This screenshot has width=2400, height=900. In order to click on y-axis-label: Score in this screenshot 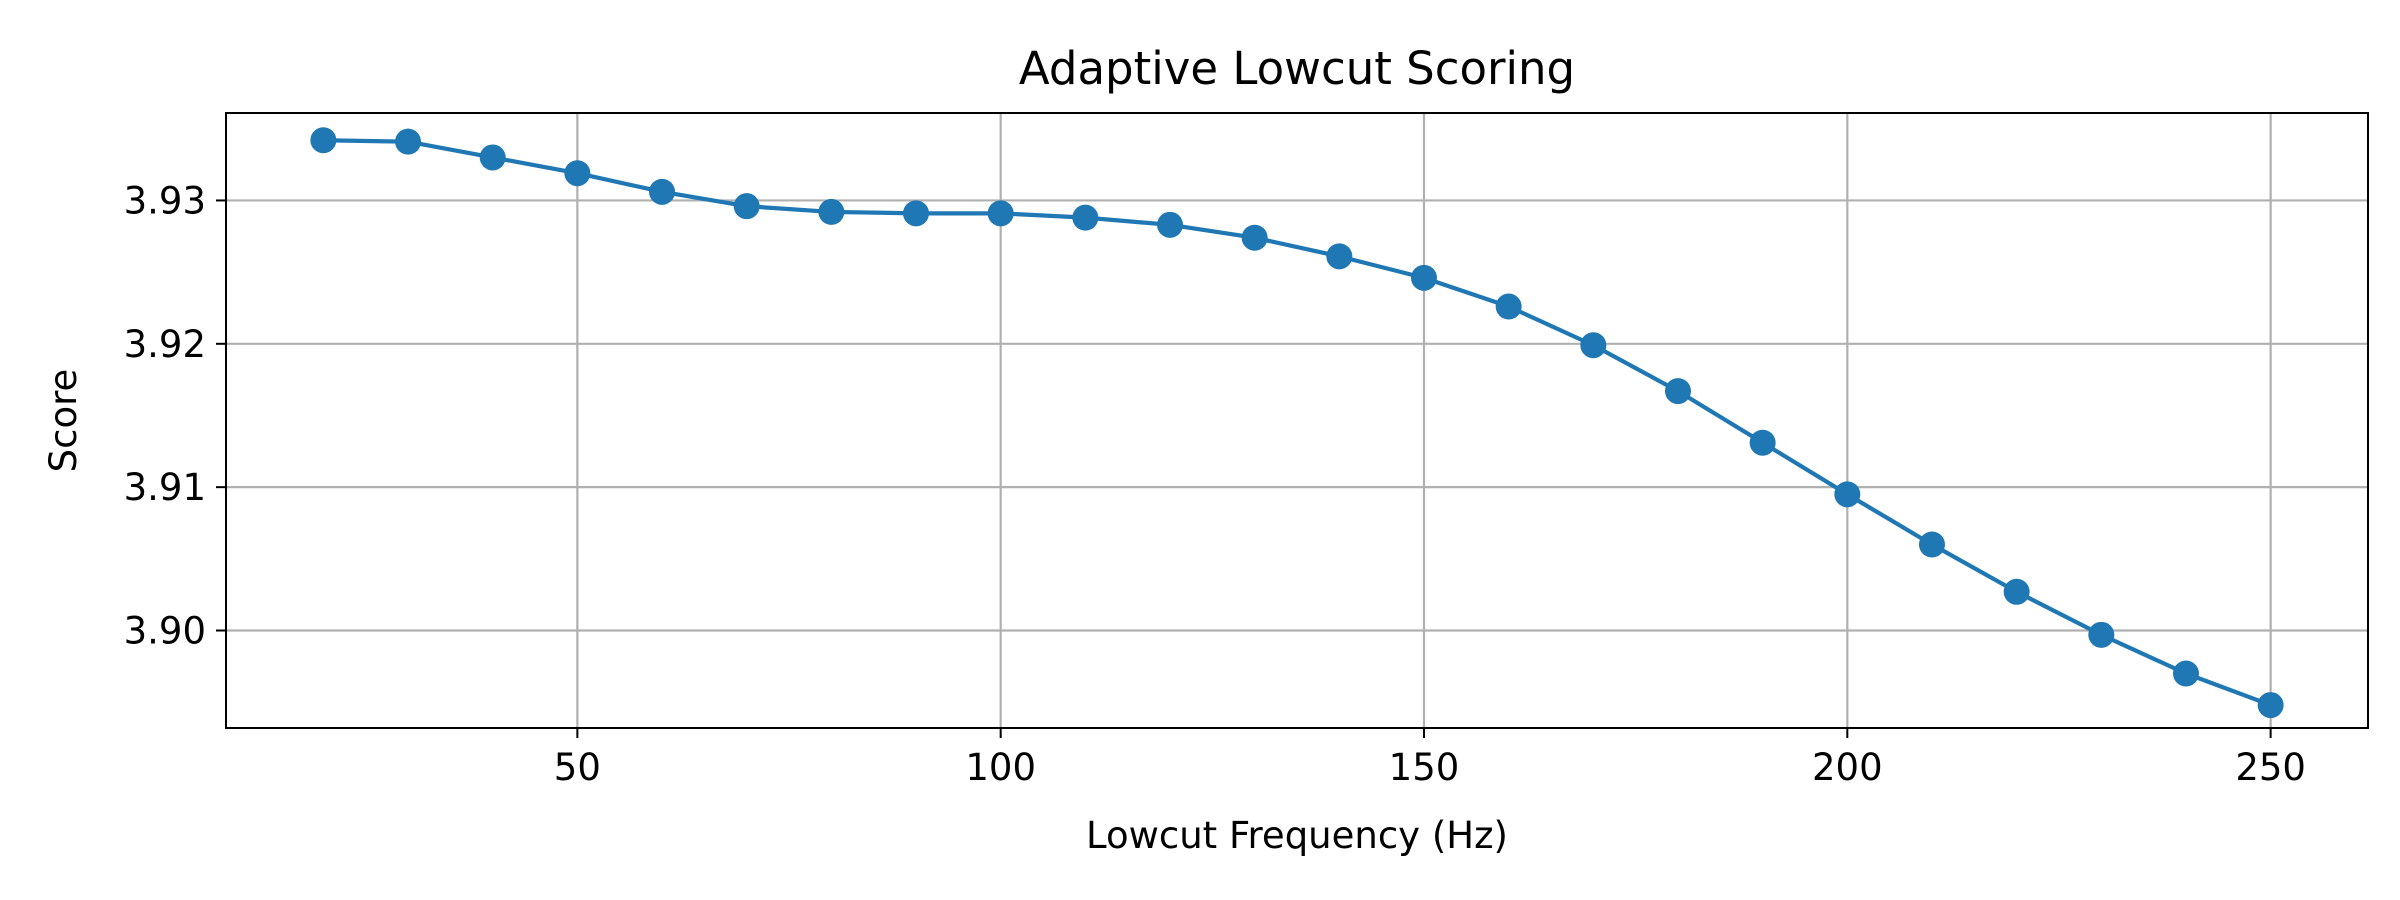, I will do `click(63, 421)`.